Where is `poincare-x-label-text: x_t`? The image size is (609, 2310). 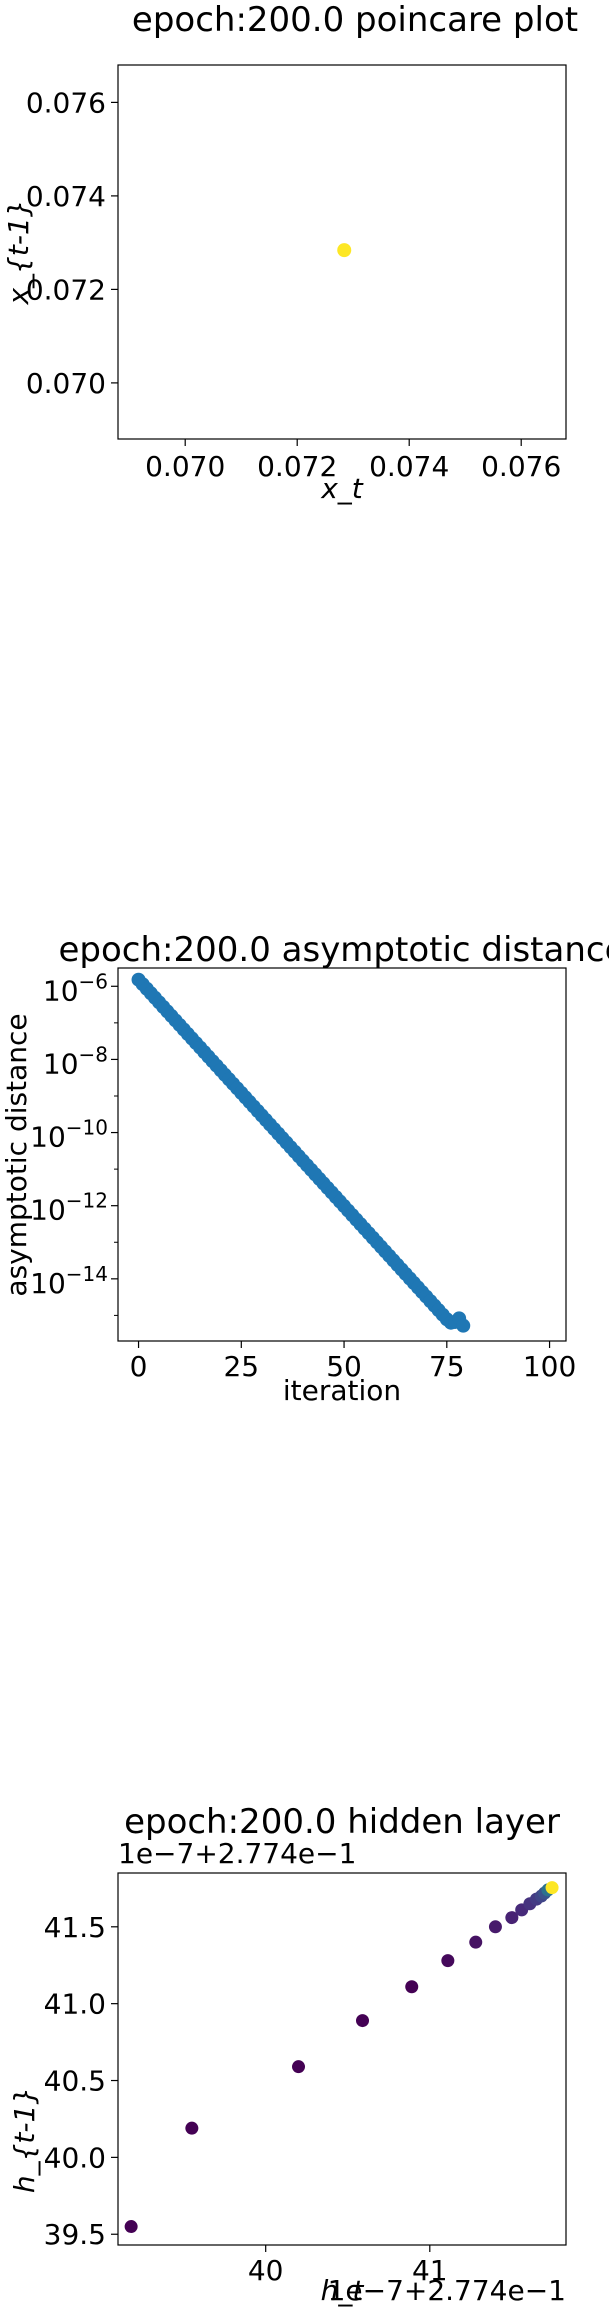
poincare-x-label-text: x_t is located at coordinates (342, 488).